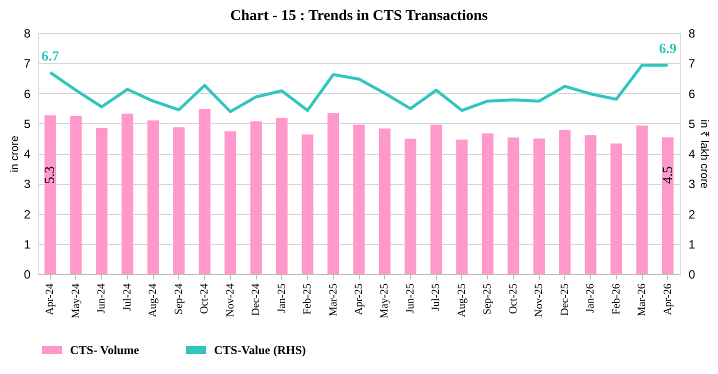 The image size is (718, 374). What do you see at coordinates (384, 300) in the screenshot?
I see `x-tick-label: May-25` at bounding box center [384, 300].